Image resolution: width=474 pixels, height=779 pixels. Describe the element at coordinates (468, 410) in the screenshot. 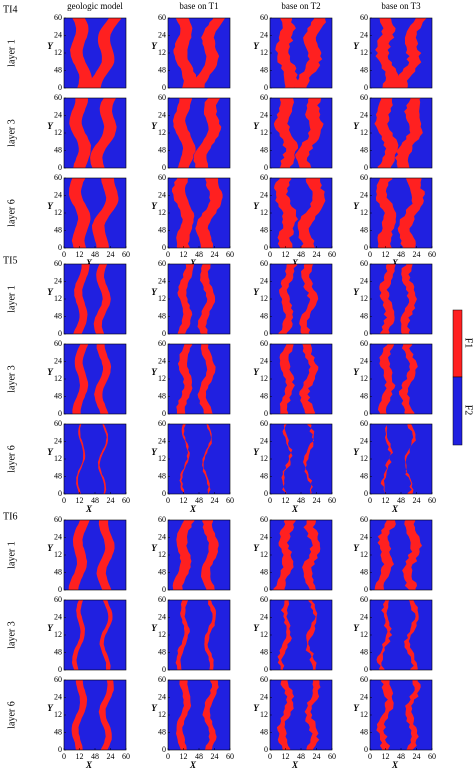

I see `legend-label: F2` at that location.